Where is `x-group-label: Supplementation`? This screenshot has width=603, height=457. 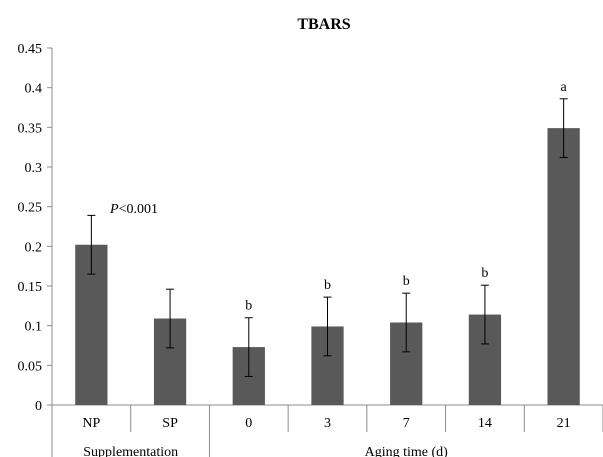 x-group-label: Supplementation is located at coordinates (130, 451).